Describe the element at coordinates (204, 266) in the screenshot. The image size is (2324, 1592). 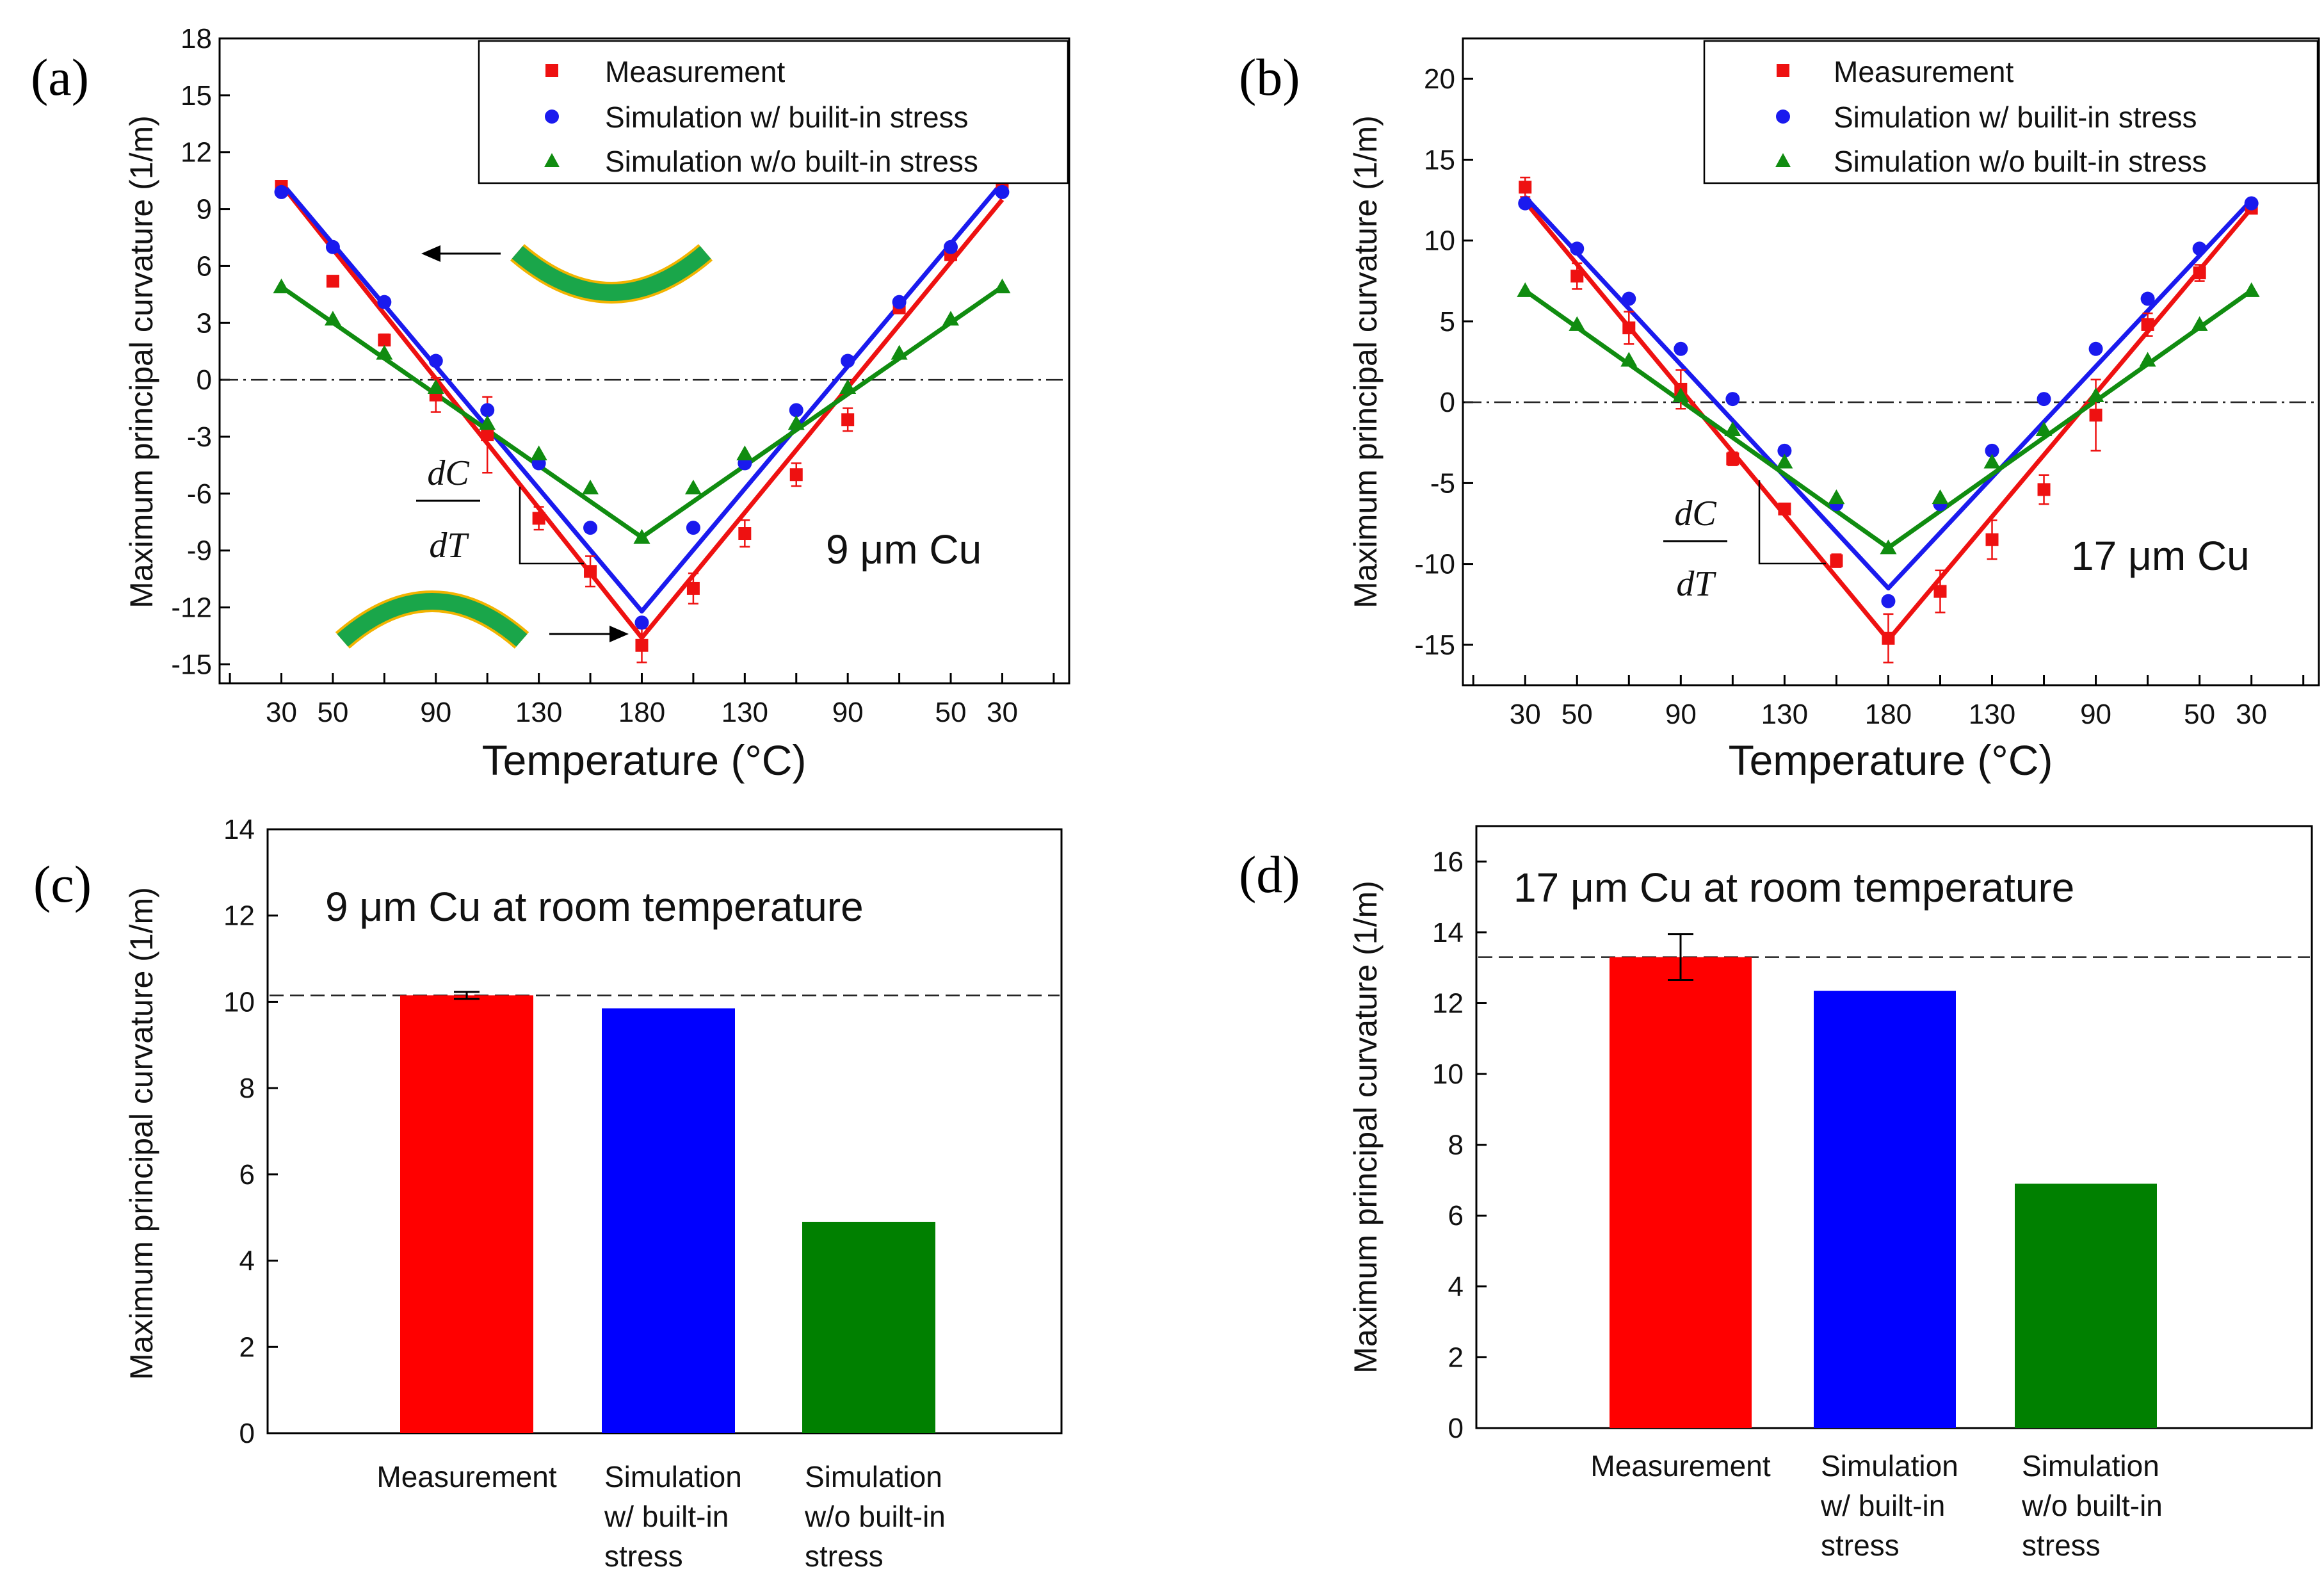
I see `y-tick-label: 6` at that location.